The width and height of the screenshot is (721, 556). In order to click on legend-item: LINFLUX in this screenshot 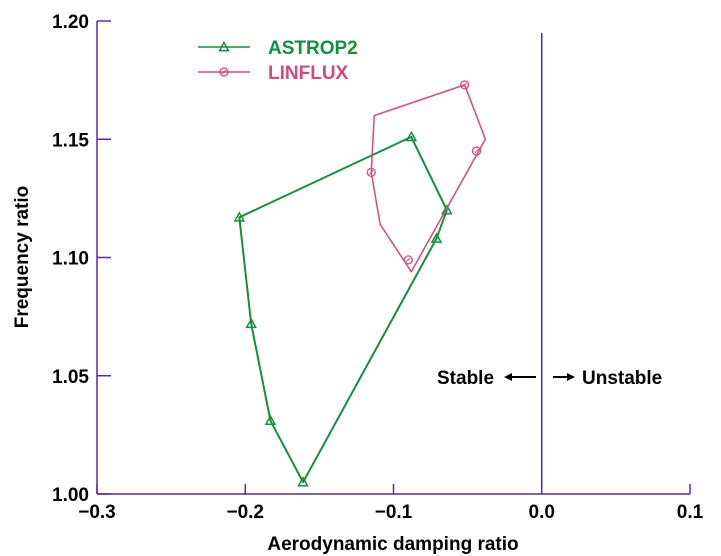, I will do `click(273, 73)`.